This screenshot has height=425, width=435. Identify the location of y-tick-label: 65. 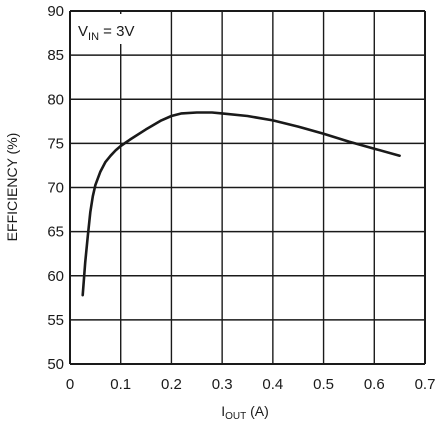
(55, 232).